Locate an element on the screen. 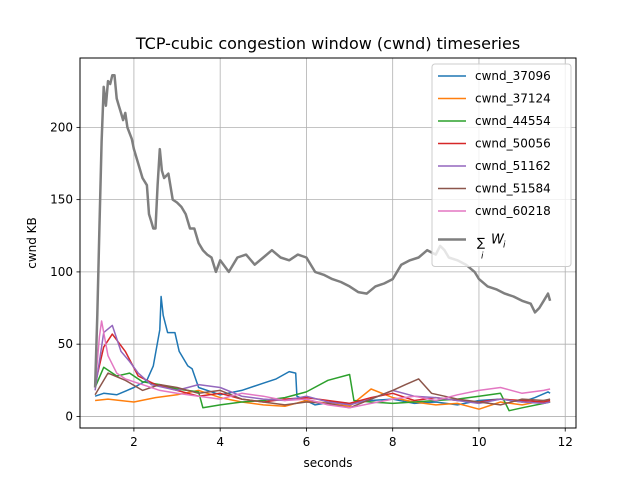 This screenshot has height=480, width=640. y-tick-label: 200 is located at coordinates (61, 127).